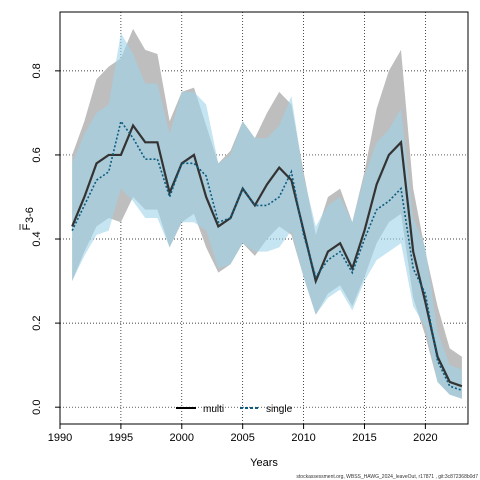  What do you see at coordinates (37, 407) in the screenshot?
I see `y-tick-label: 0.0` at bounding box center [37, 407].